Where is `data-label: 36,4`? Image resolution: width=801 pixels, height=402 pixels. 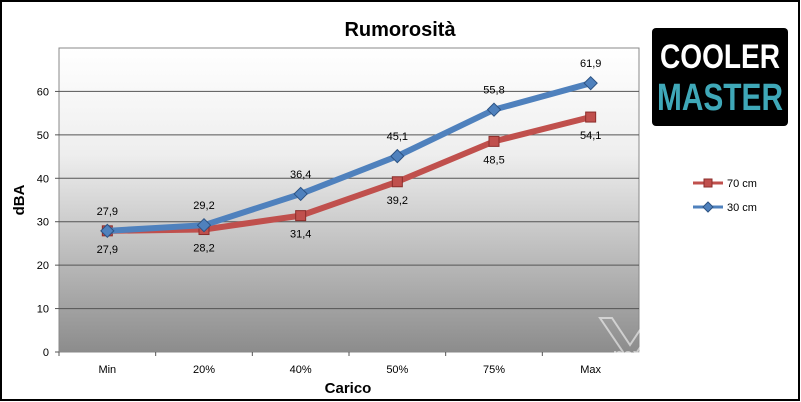 data-label: 36,4 is located at coordinates (300, 175).